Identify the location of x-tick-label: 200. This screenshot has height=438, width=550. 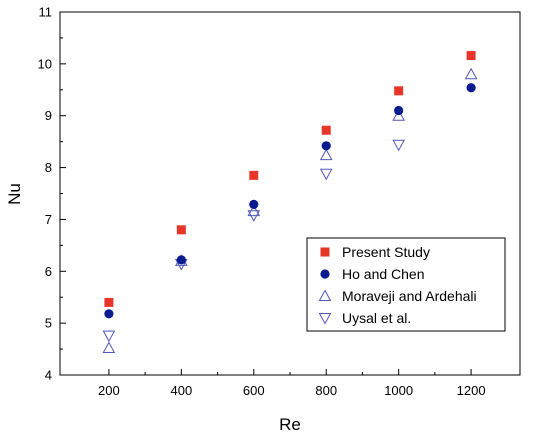
(109, 390).